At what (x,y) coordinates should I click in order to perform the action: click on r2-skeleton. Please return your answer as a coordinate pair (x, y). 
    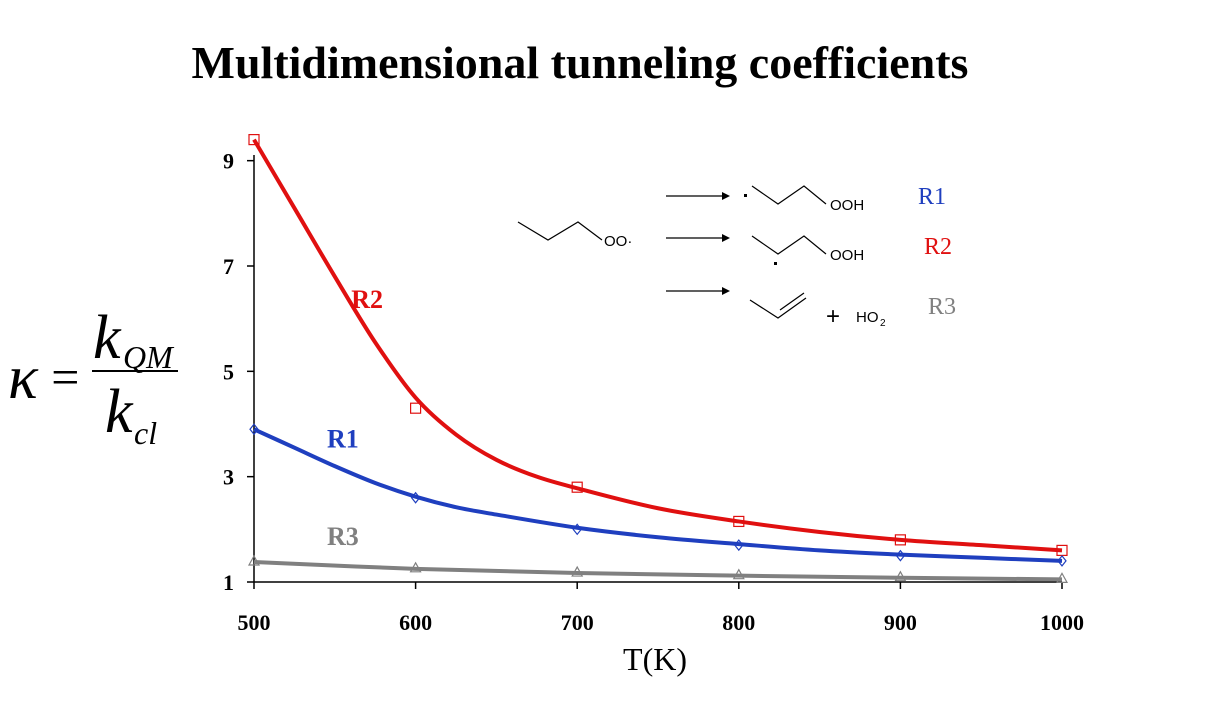
    Looking at the image, I should click on (789, 245).